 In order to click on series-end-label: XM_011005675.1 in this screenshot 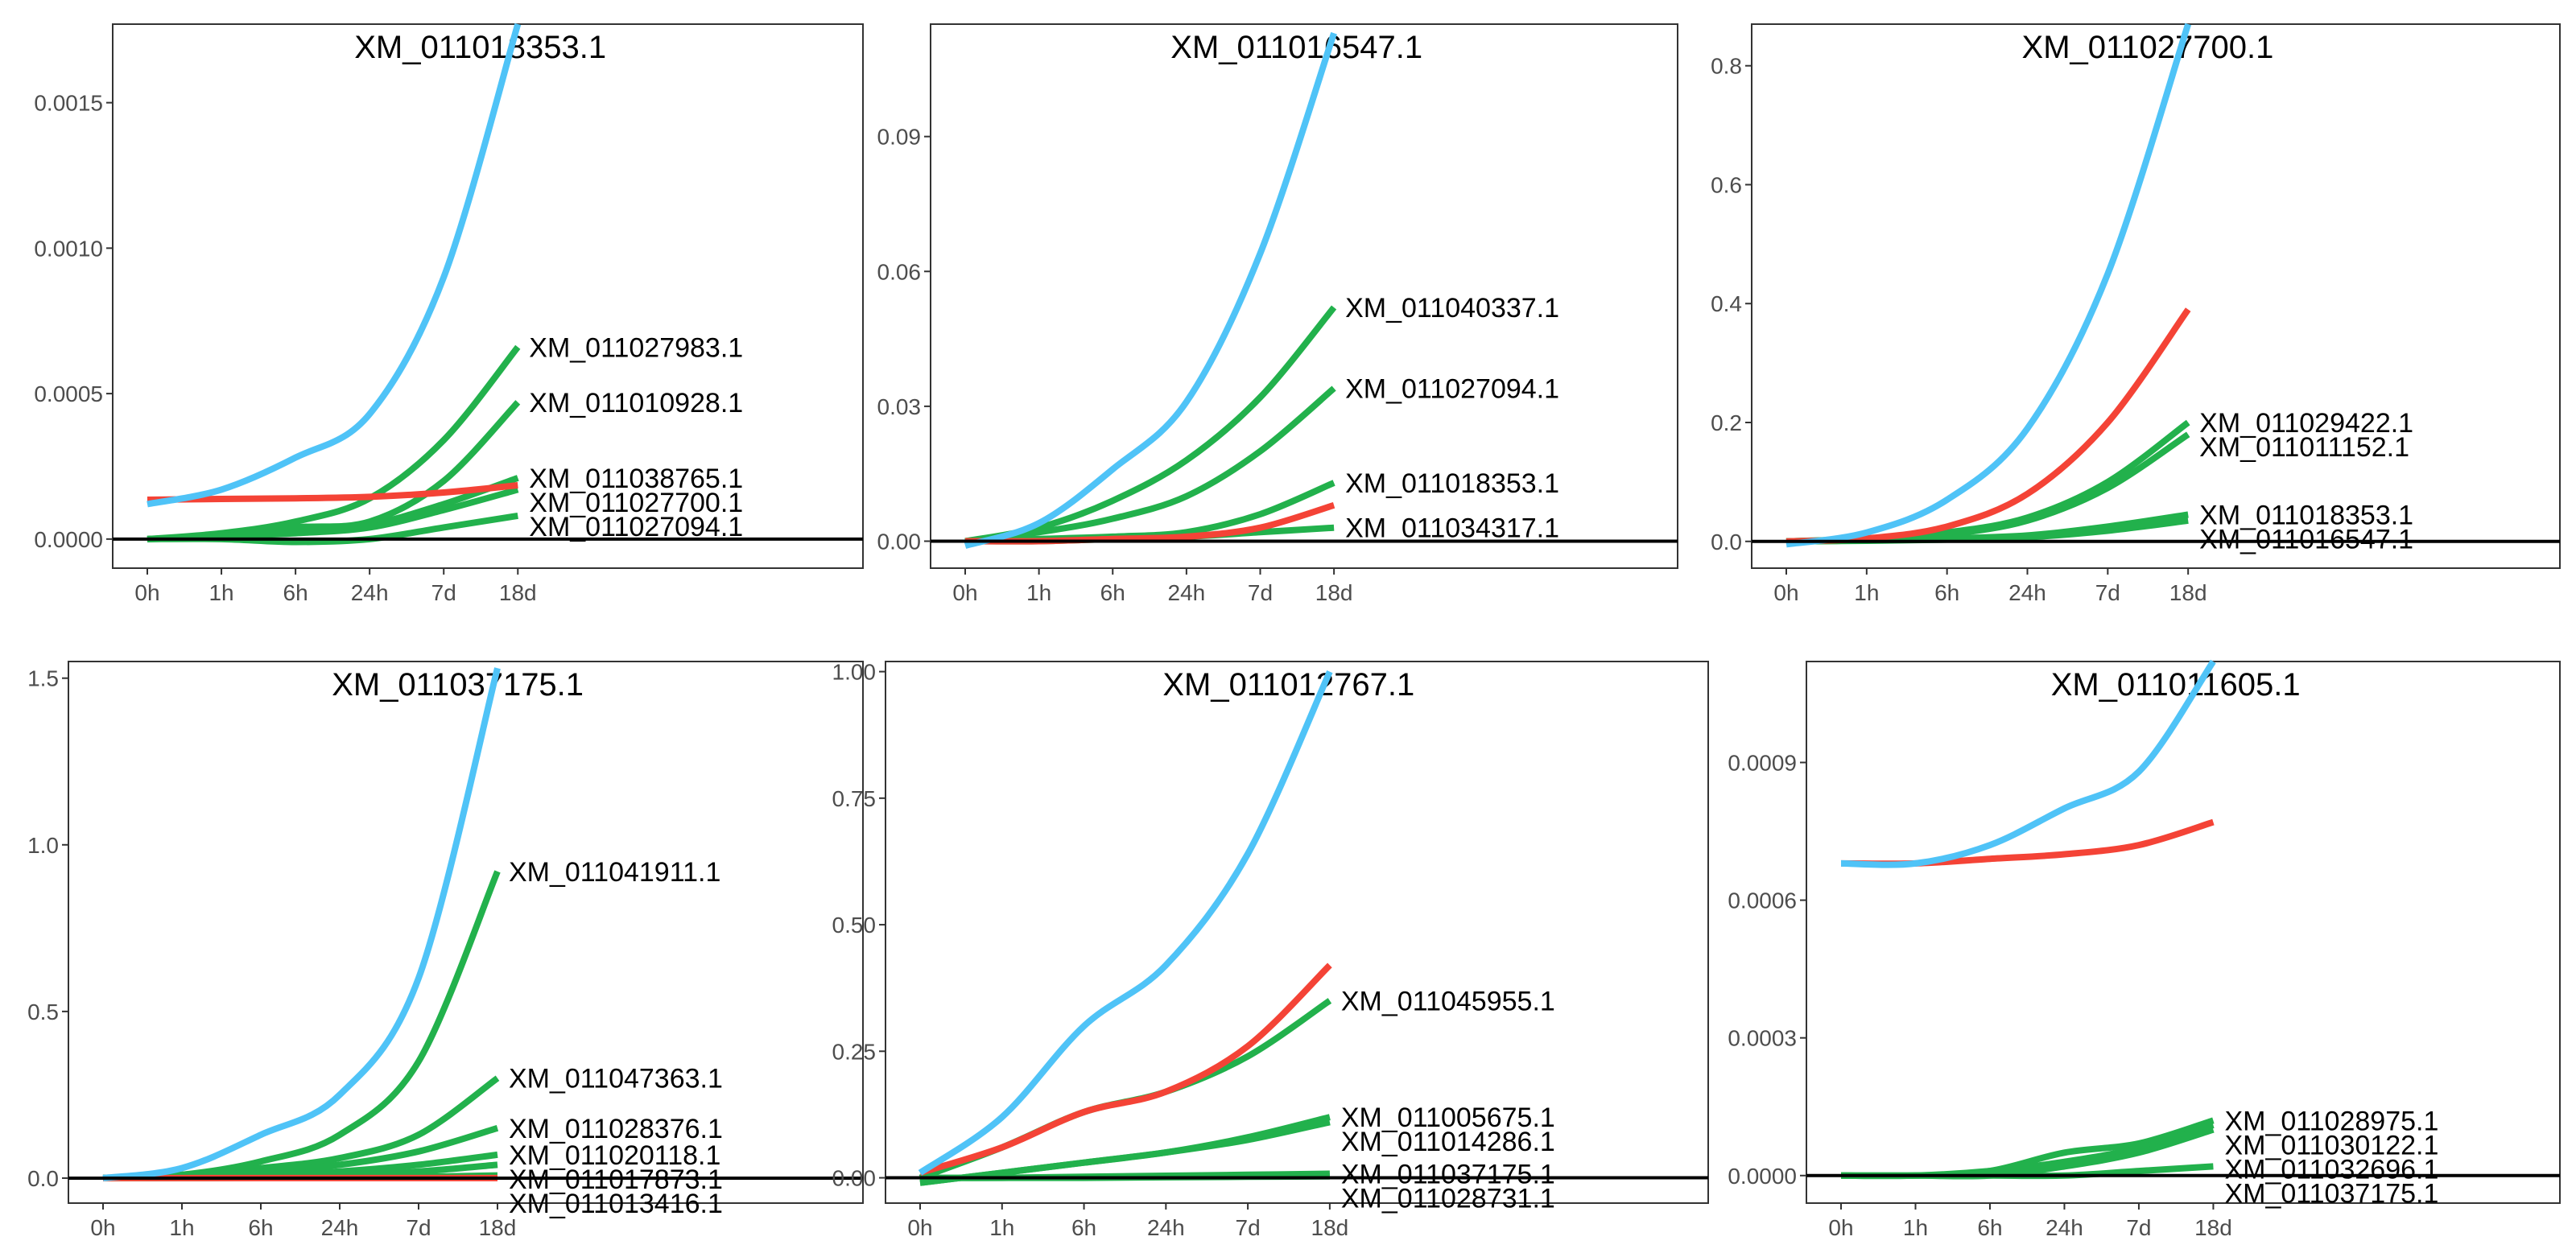, I will do `click(1448, 1118)`.